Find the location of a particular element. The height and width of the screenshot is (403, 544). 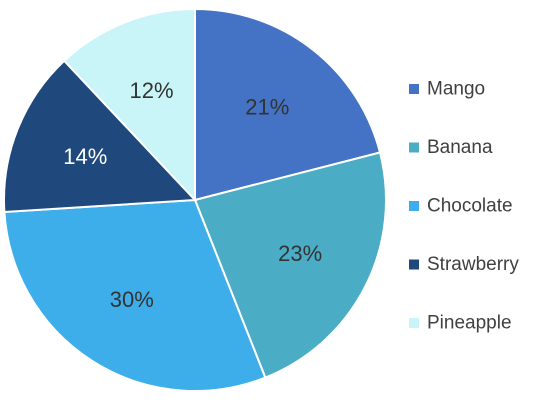

legend-label-mango: Mango is located at coordinates (456, 89).